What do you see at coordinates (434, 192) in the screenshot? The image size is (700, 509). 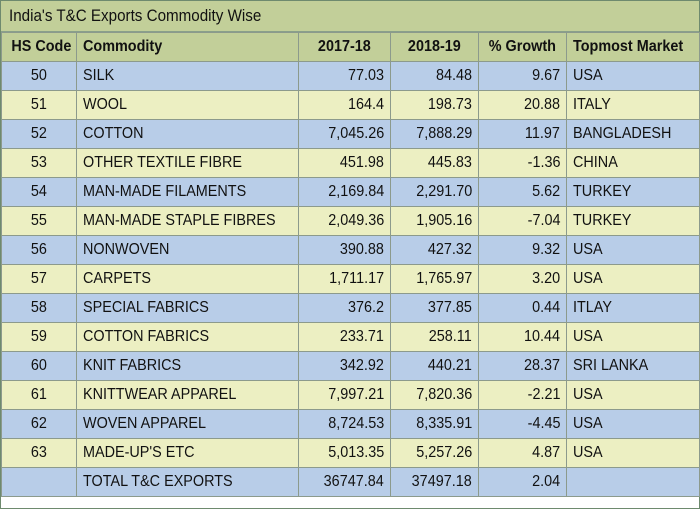 I see `value-2018-19-cell: 2,291.70` at bounding box center [434, 192].